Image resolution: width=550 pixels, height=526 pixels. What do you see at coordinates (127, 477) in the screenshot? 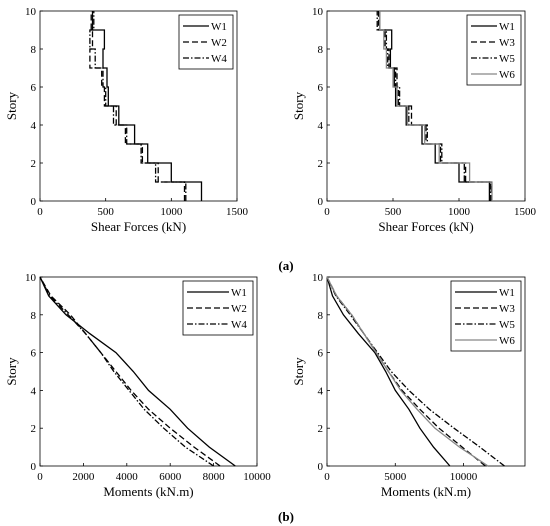
I see `x-tick-label: 4000` at bounding box center [127, 477].